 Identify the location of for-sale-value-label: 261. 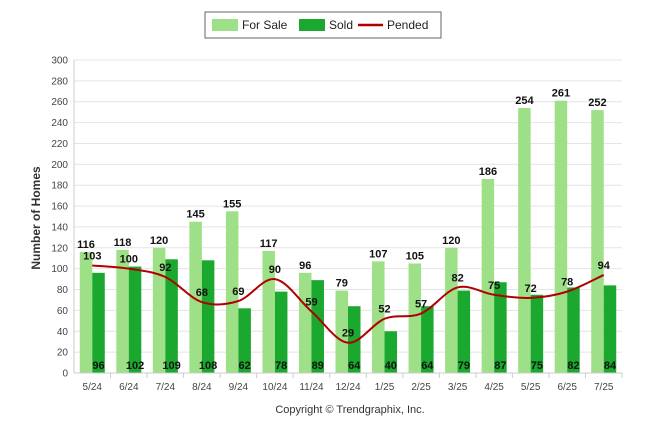
(561, 94).